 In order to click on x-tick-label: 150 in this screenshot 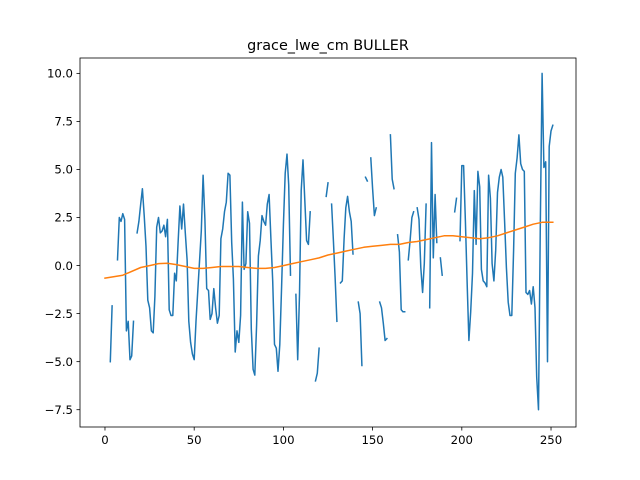, I will do `click(372, 440)`.